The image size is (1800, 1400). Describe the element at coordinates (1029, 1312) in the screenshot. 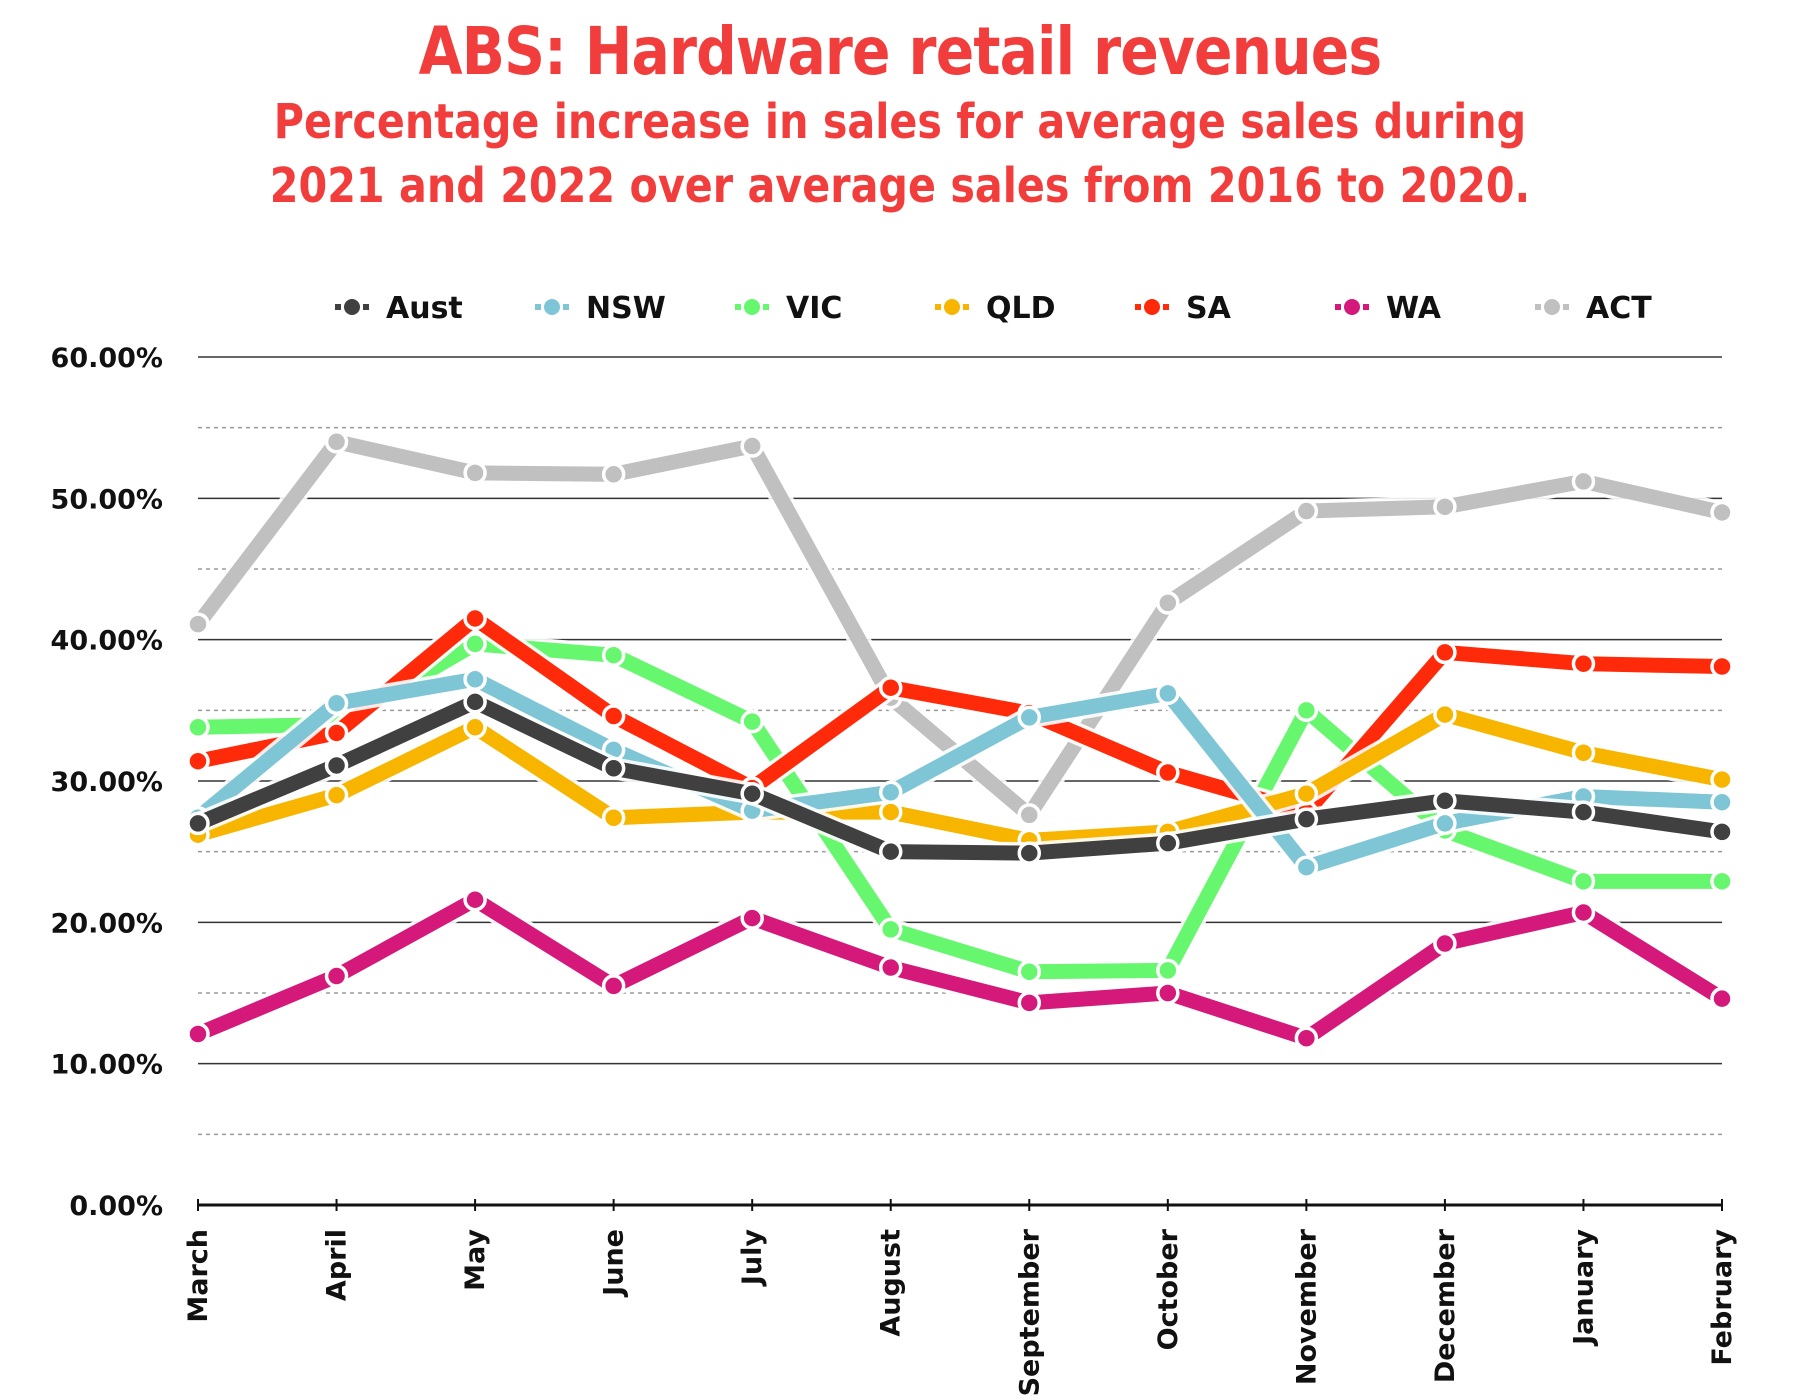

I see `x-tick-label: September` at that location.